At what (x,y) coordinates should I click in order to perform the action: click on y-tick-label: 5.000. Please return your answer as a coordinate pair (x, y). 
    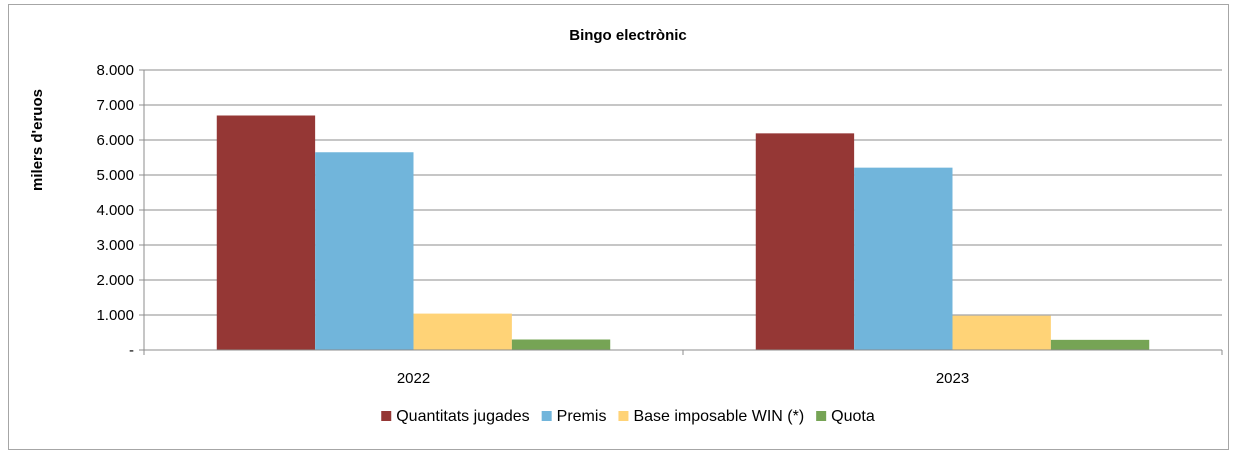
    Looking at the image, I should click on (115, 175).